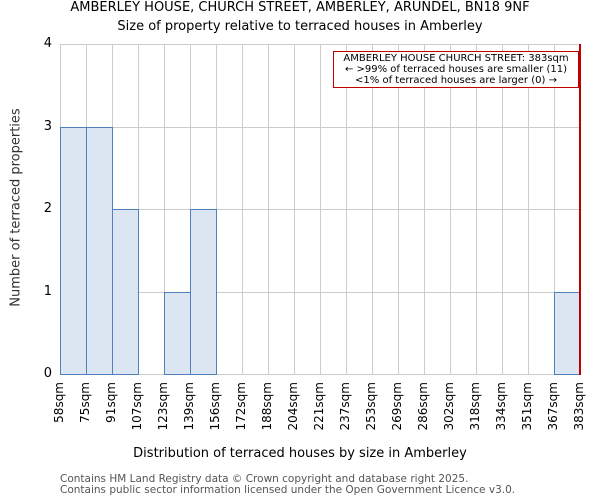  What do you see at coordinates (293, 406) in the screenshot?
I see `x-tick-label: 204sqm` at bounding box center [293, 406].